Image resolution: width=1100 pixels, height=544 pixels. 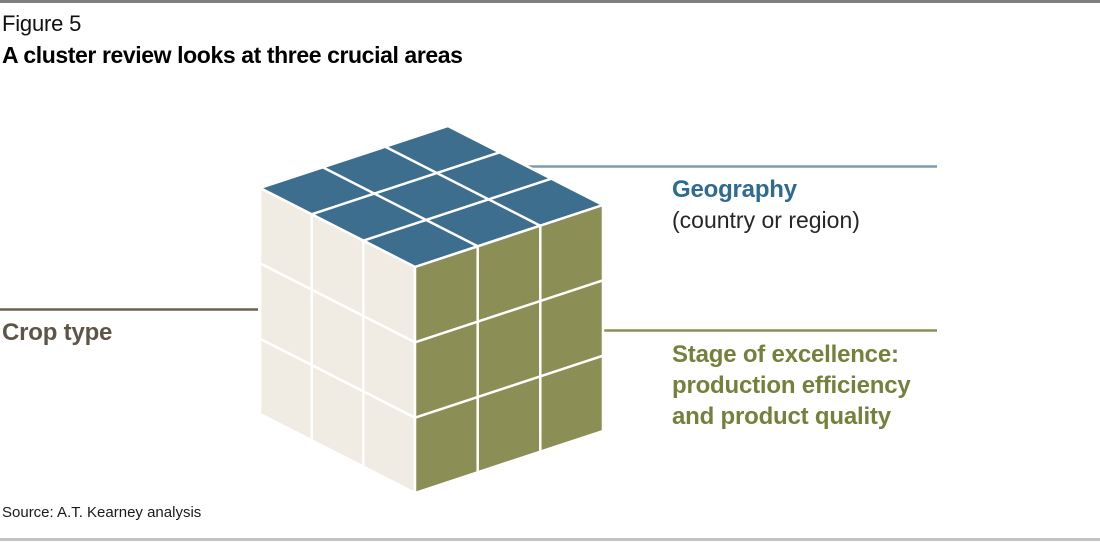 What do you see at coordinates (766, 205) in the screenshot?
I see `geography-label-group: Geography (country or region)` at bounding box center [766, 205].